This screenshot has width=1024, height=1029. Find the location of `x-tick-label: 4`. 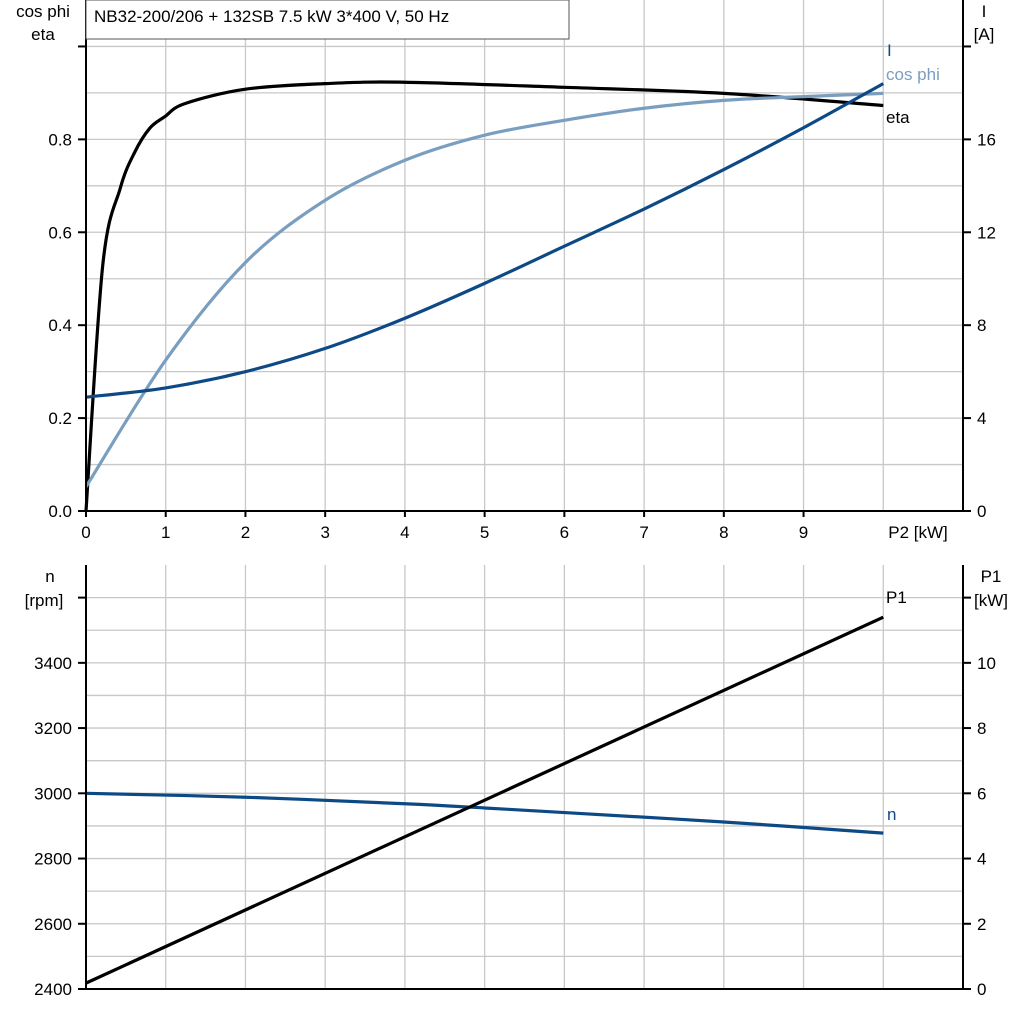

x-tick-label: 4 is located at coordinates (404, 532).